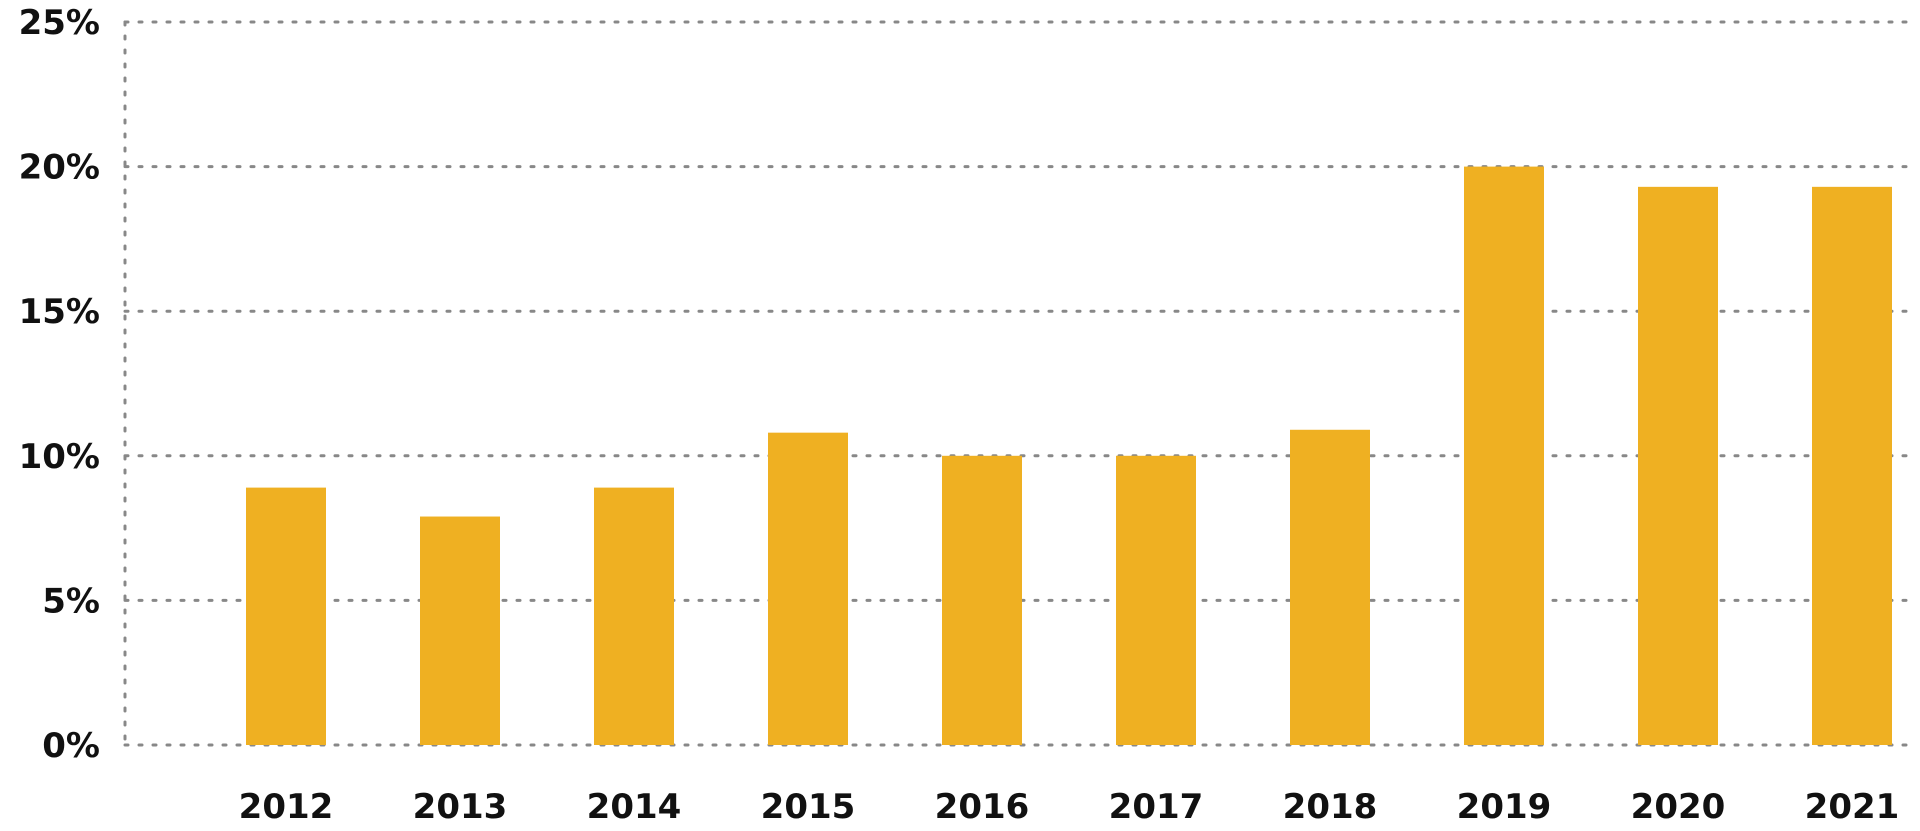 The height and width of the screenshot is (831, 1920). I want to click on x-tick-label: 2019, so click(1504, 807).